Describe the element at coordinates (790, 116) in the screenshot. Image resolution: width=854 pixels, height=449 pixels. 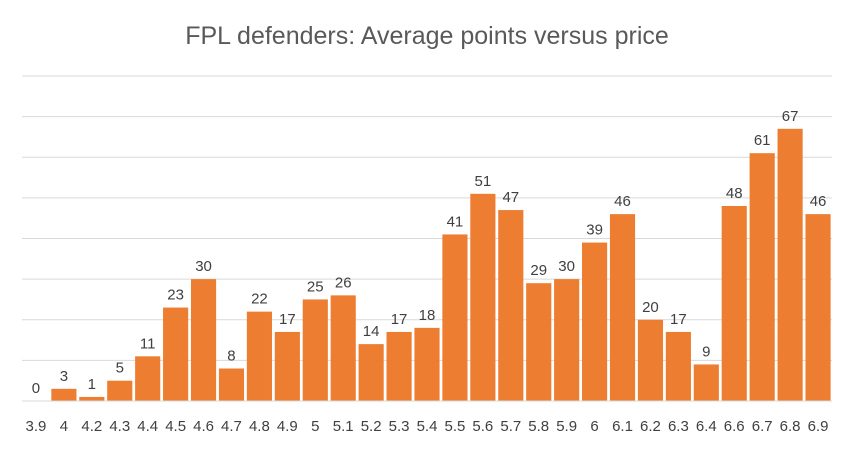
I see `data-label: 67` at that location.